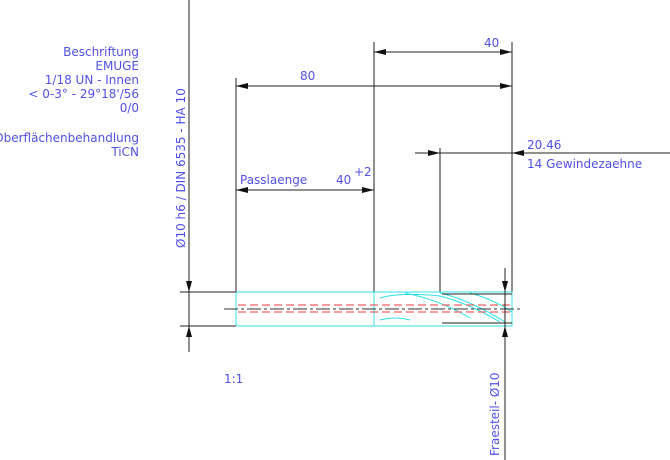 The height and width of the screenshot is (460, 670). Describe the element at coordinates (363, 172) in the screenshot. I see `fit-length-tolerance: +2` at that location.